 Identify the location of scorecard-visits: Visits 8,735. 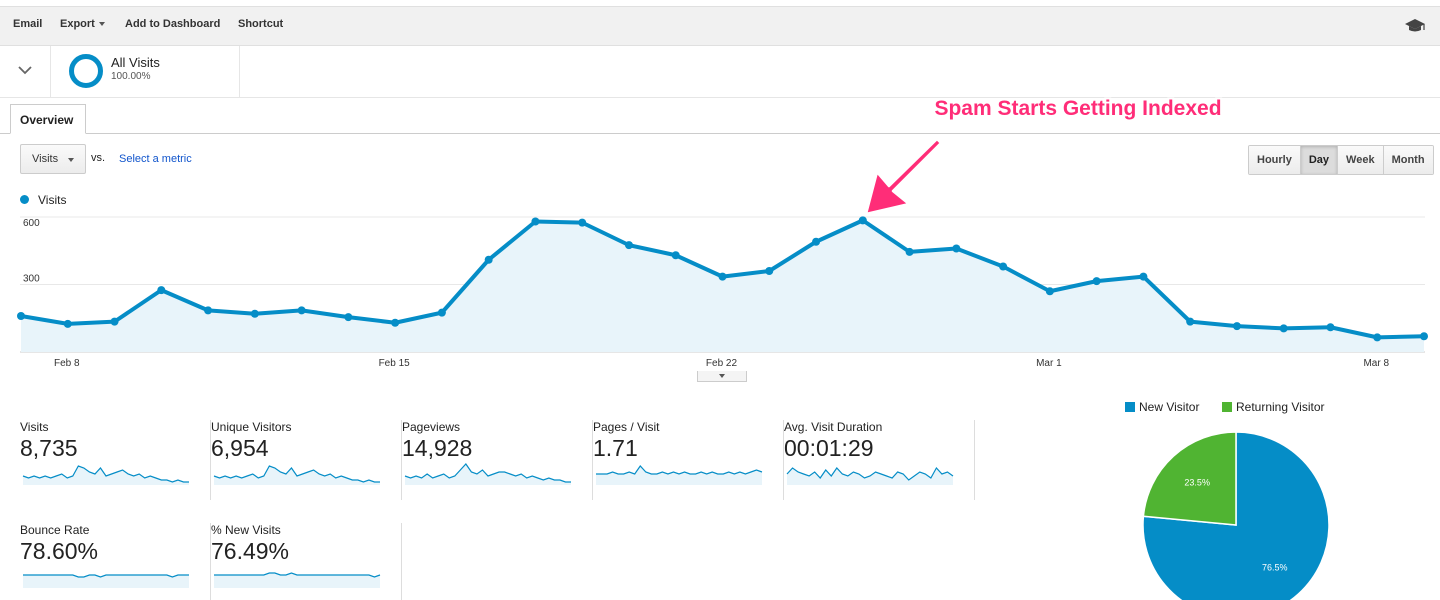
(115, 460).